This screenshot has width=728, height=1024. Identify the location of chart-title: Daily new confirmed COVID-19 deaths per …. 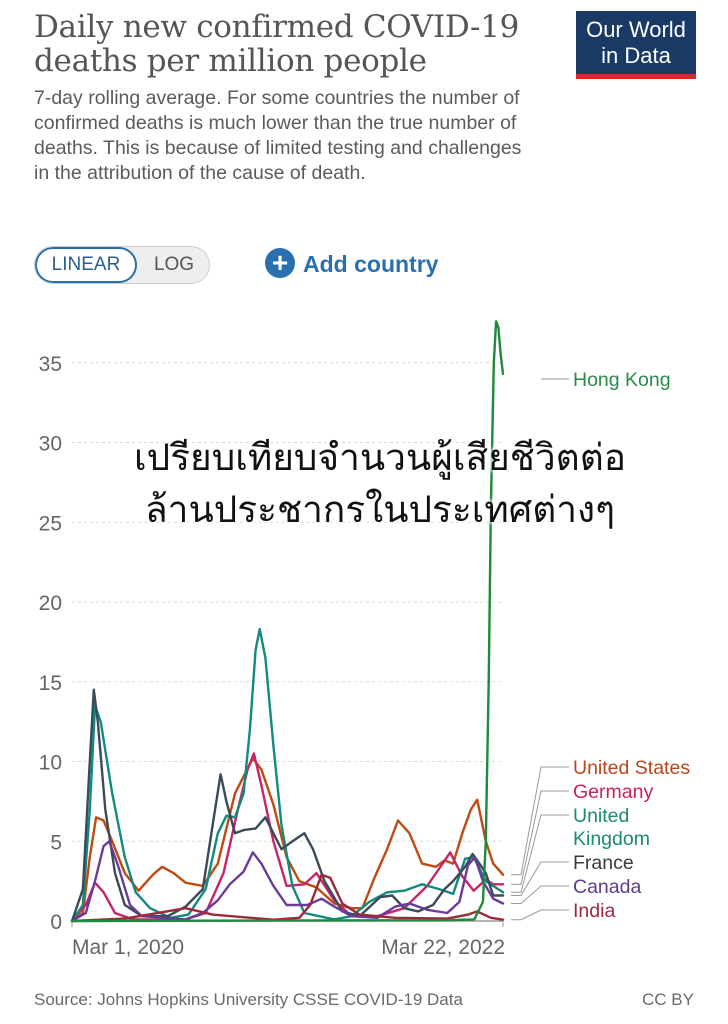
(277, 44).